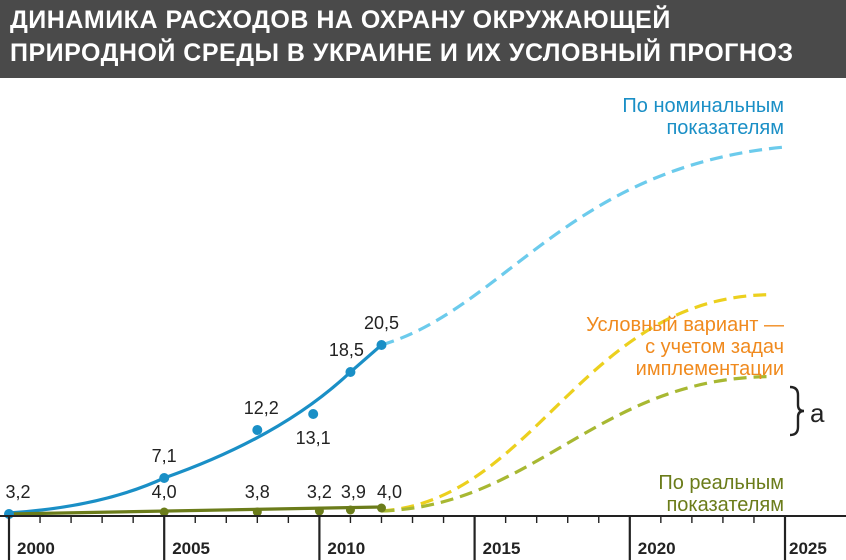 The width and height of the screenshot is (846, 560). I want to click on brace-label: а, so click(817, 413).